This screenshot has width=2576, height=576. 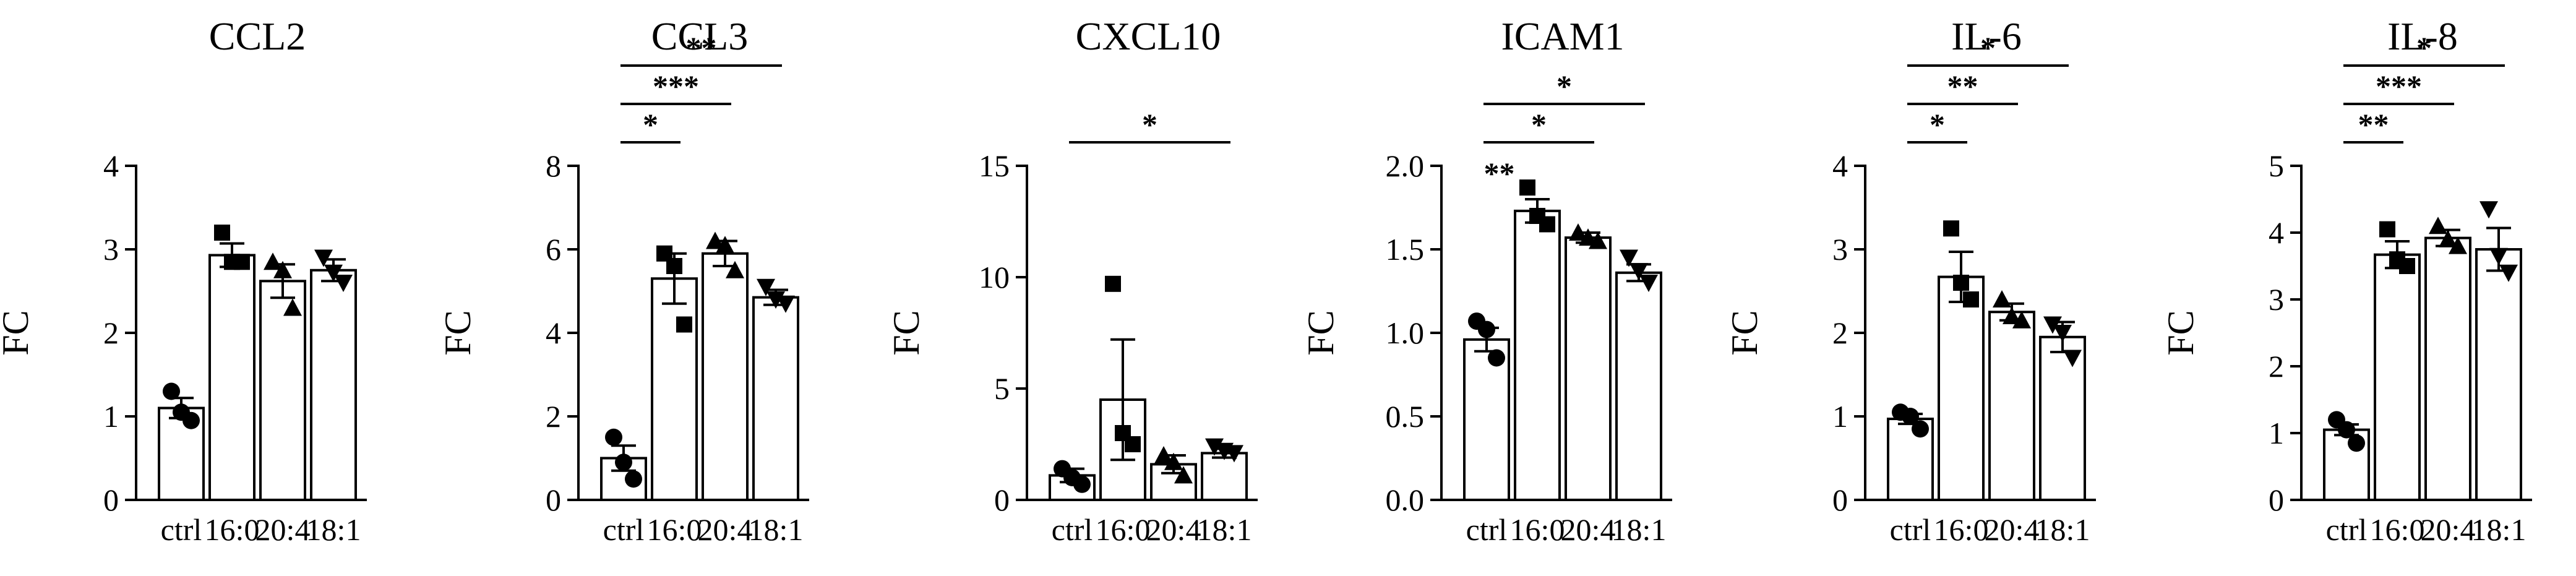 What do you see at coordinates (1405, 249) in the screenshot?
I see `y-tick-label: 1.5` at bounding box center [1405, 249].